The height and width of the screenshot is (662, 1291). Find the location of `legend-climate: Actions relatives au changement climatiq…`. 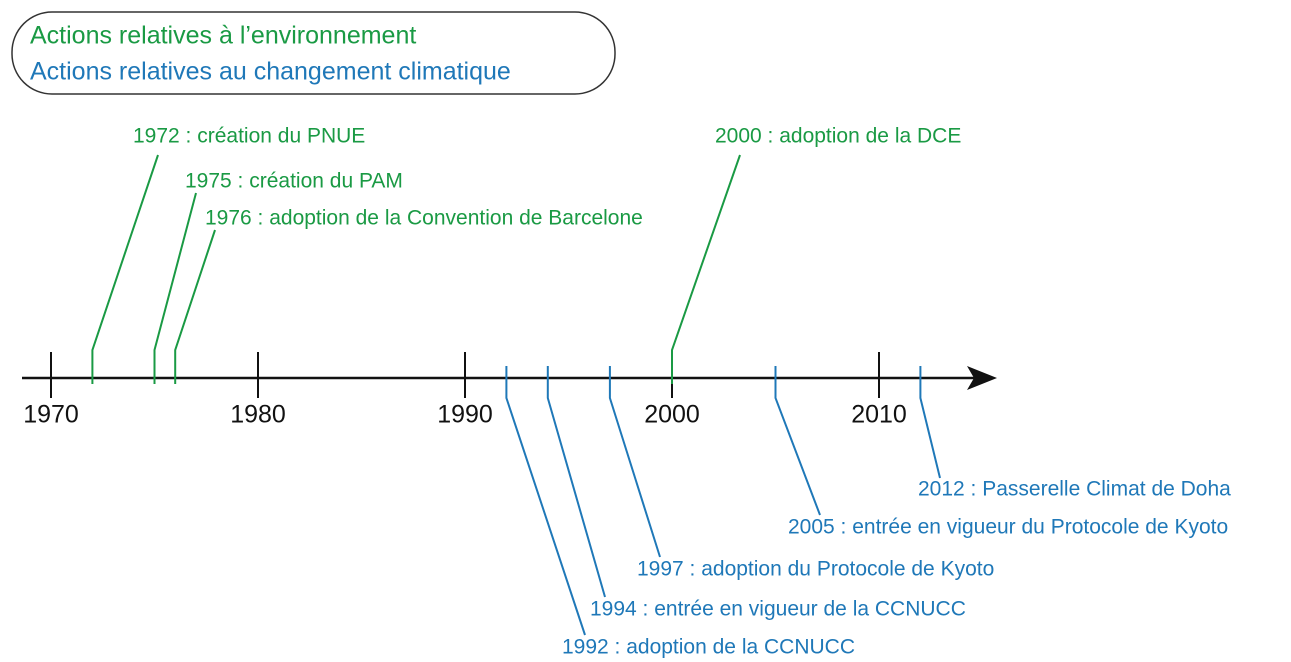

legend-climate: Actions relatives au changement climatiq… is located at coordinates (270, 72).